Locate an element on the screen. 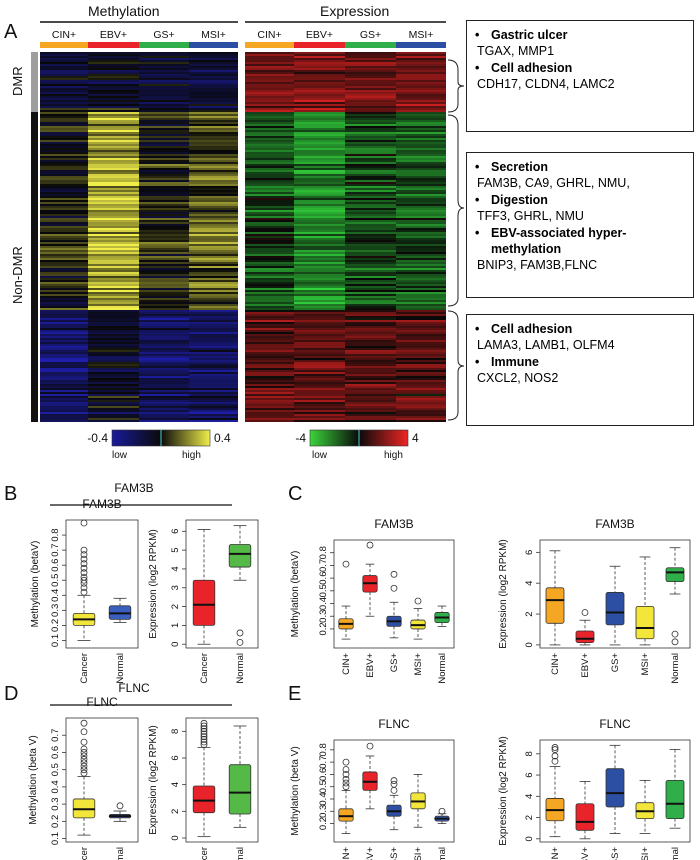 The width and height of the screenshot is (700, 860). x-tick-label: GS+ is located at coordinates (615, 663).